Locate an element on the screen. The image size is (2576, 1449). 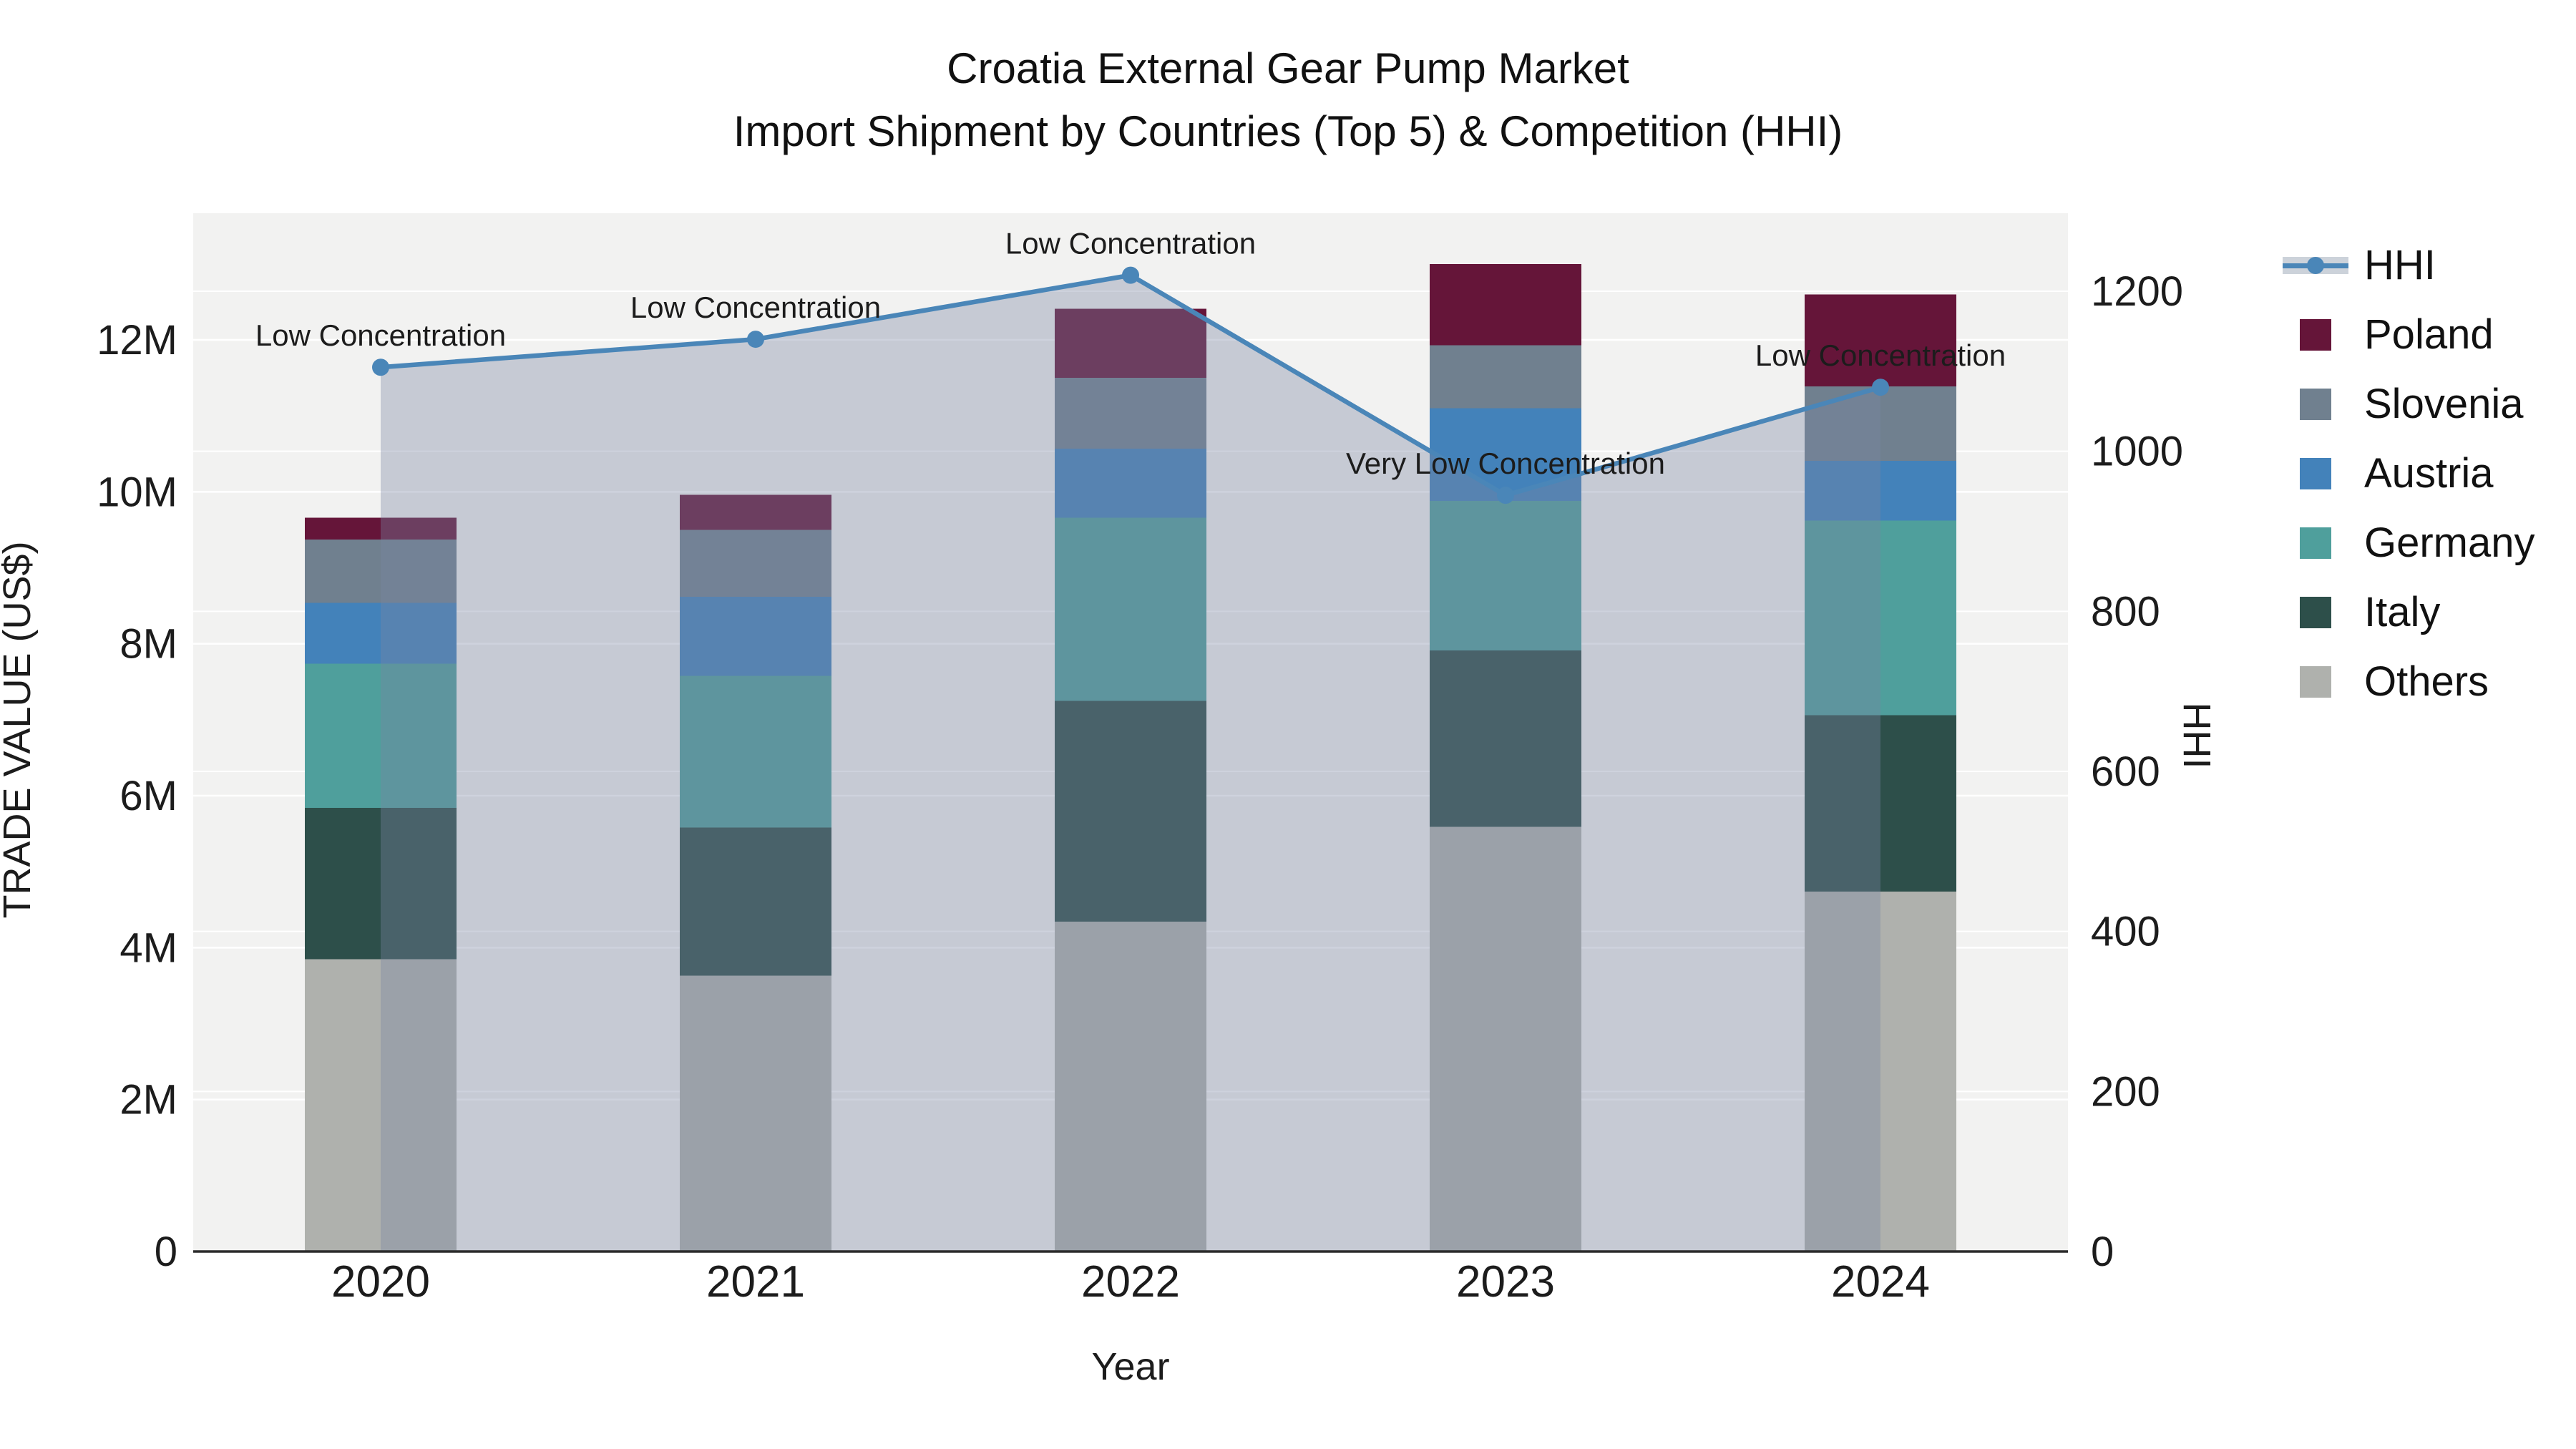
hhi-point-2024 is located at coordinates (1881, 387).